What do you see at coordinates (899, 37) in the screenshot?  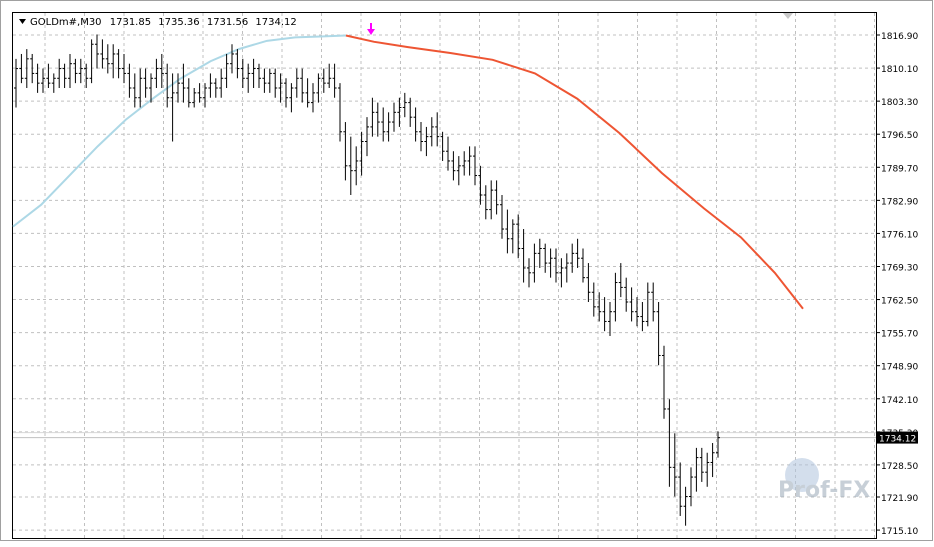 I see `y-tick-label: 1816.90` at bounding box center [899, 37].